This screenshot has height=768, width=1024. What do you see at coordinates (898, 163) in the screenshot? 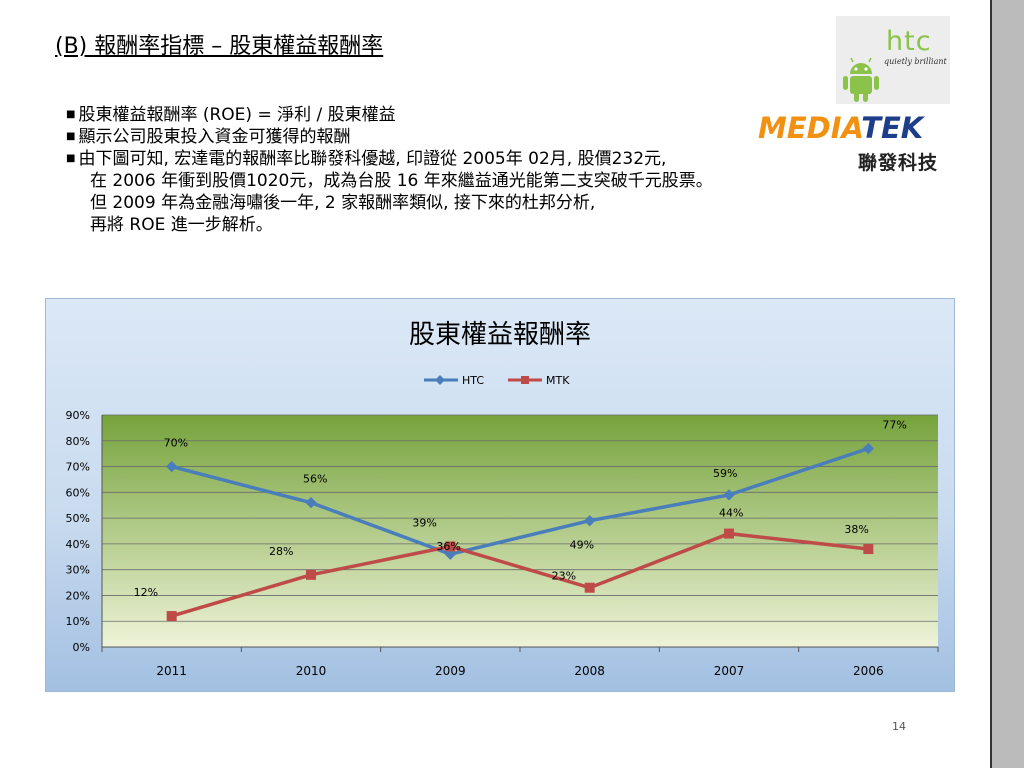
I see `mediatek-chinese-name: 聯發科技` at bounding box center [898, 163].